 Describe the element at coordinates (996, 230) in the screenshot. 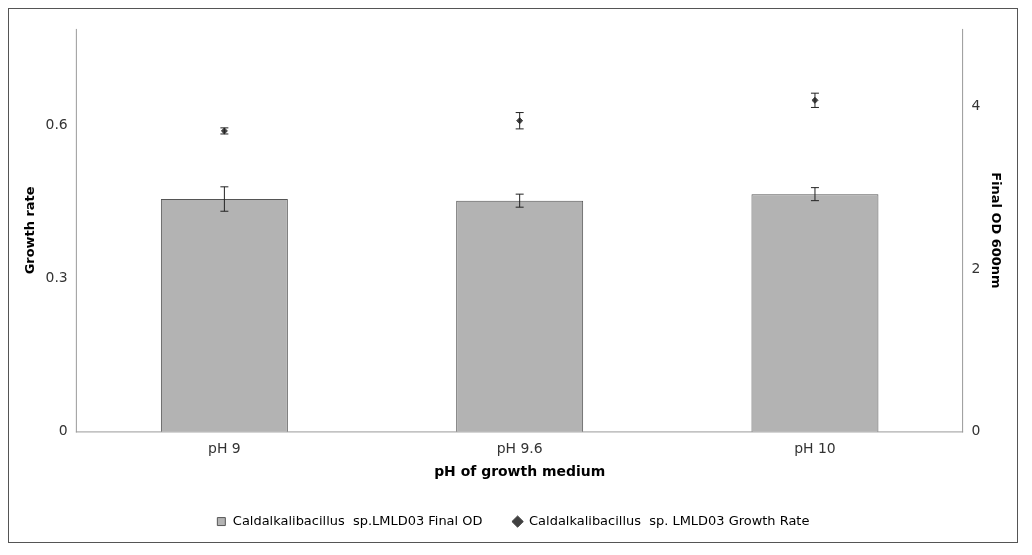

I see `y2-axis-title: Final OD 600nm` at that location.